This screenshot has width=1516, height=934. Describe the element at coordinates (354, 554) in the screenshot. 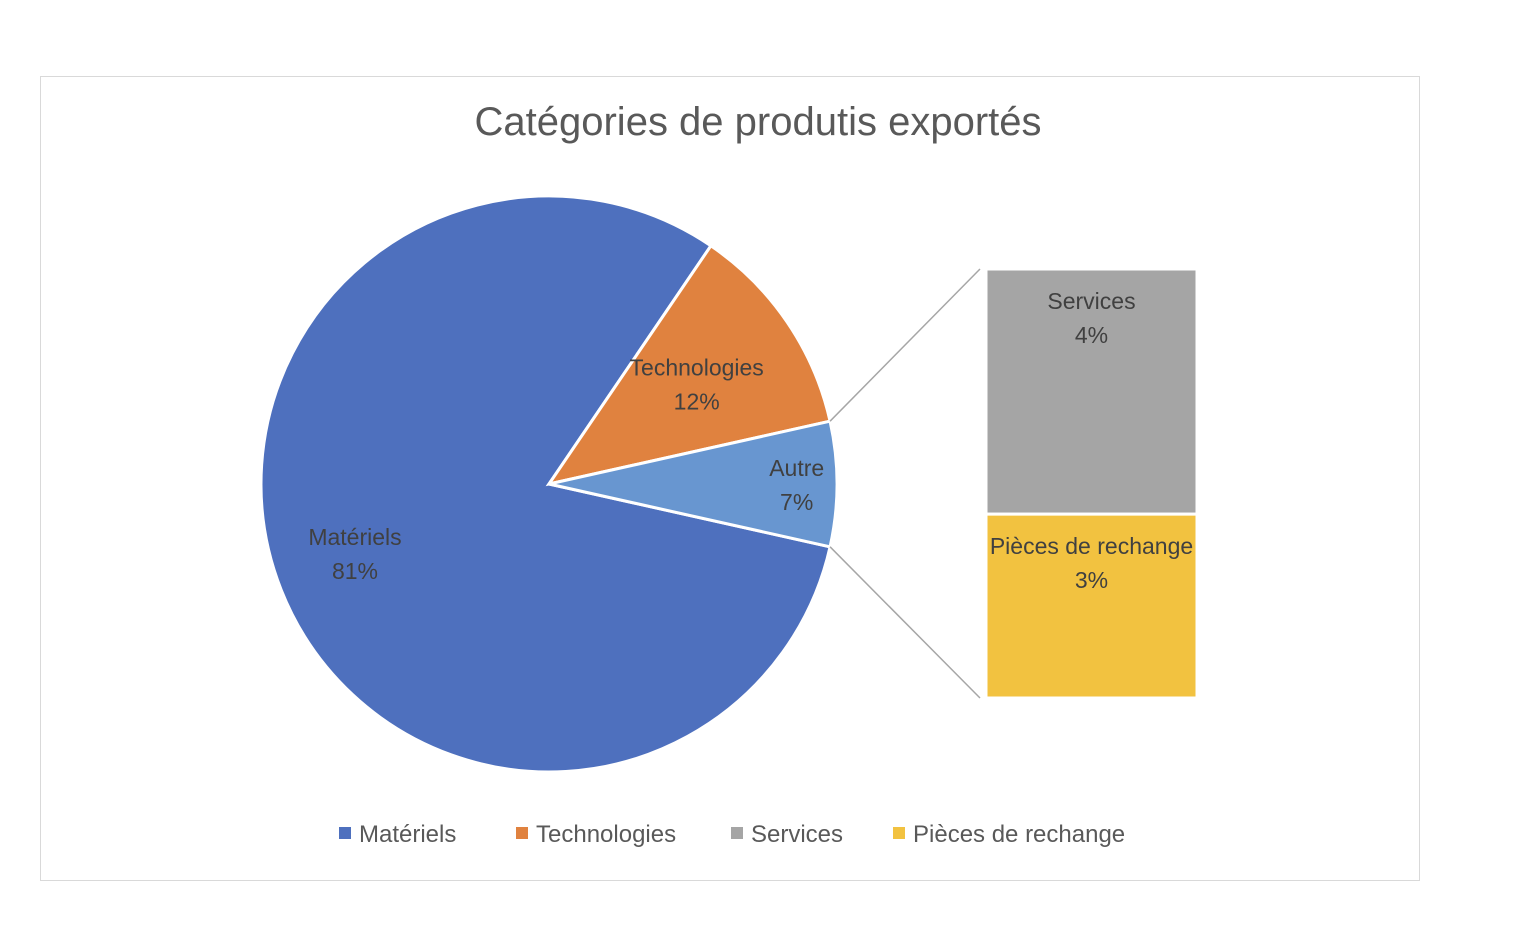

I see `data-label-materiels: Matériels 81%` at that location.